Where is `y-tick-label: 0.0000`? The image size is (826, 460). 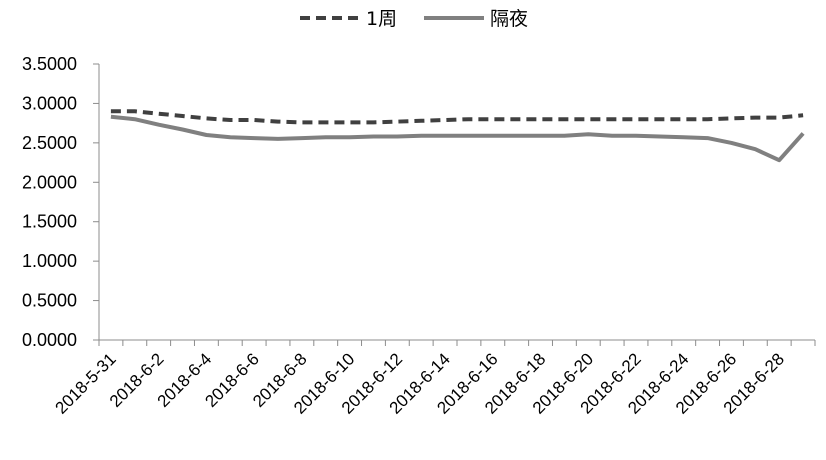 y-tick-label: 0.0000 is located at coordinates (49, 340).